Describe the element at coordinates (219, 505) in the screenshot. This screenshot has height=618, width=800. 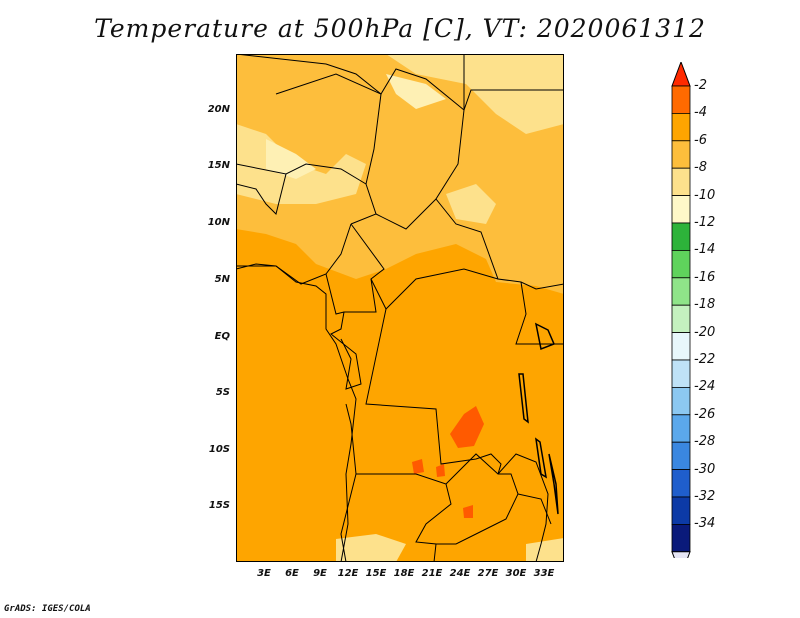
I see `lat-label-15s: 15S` at that location.